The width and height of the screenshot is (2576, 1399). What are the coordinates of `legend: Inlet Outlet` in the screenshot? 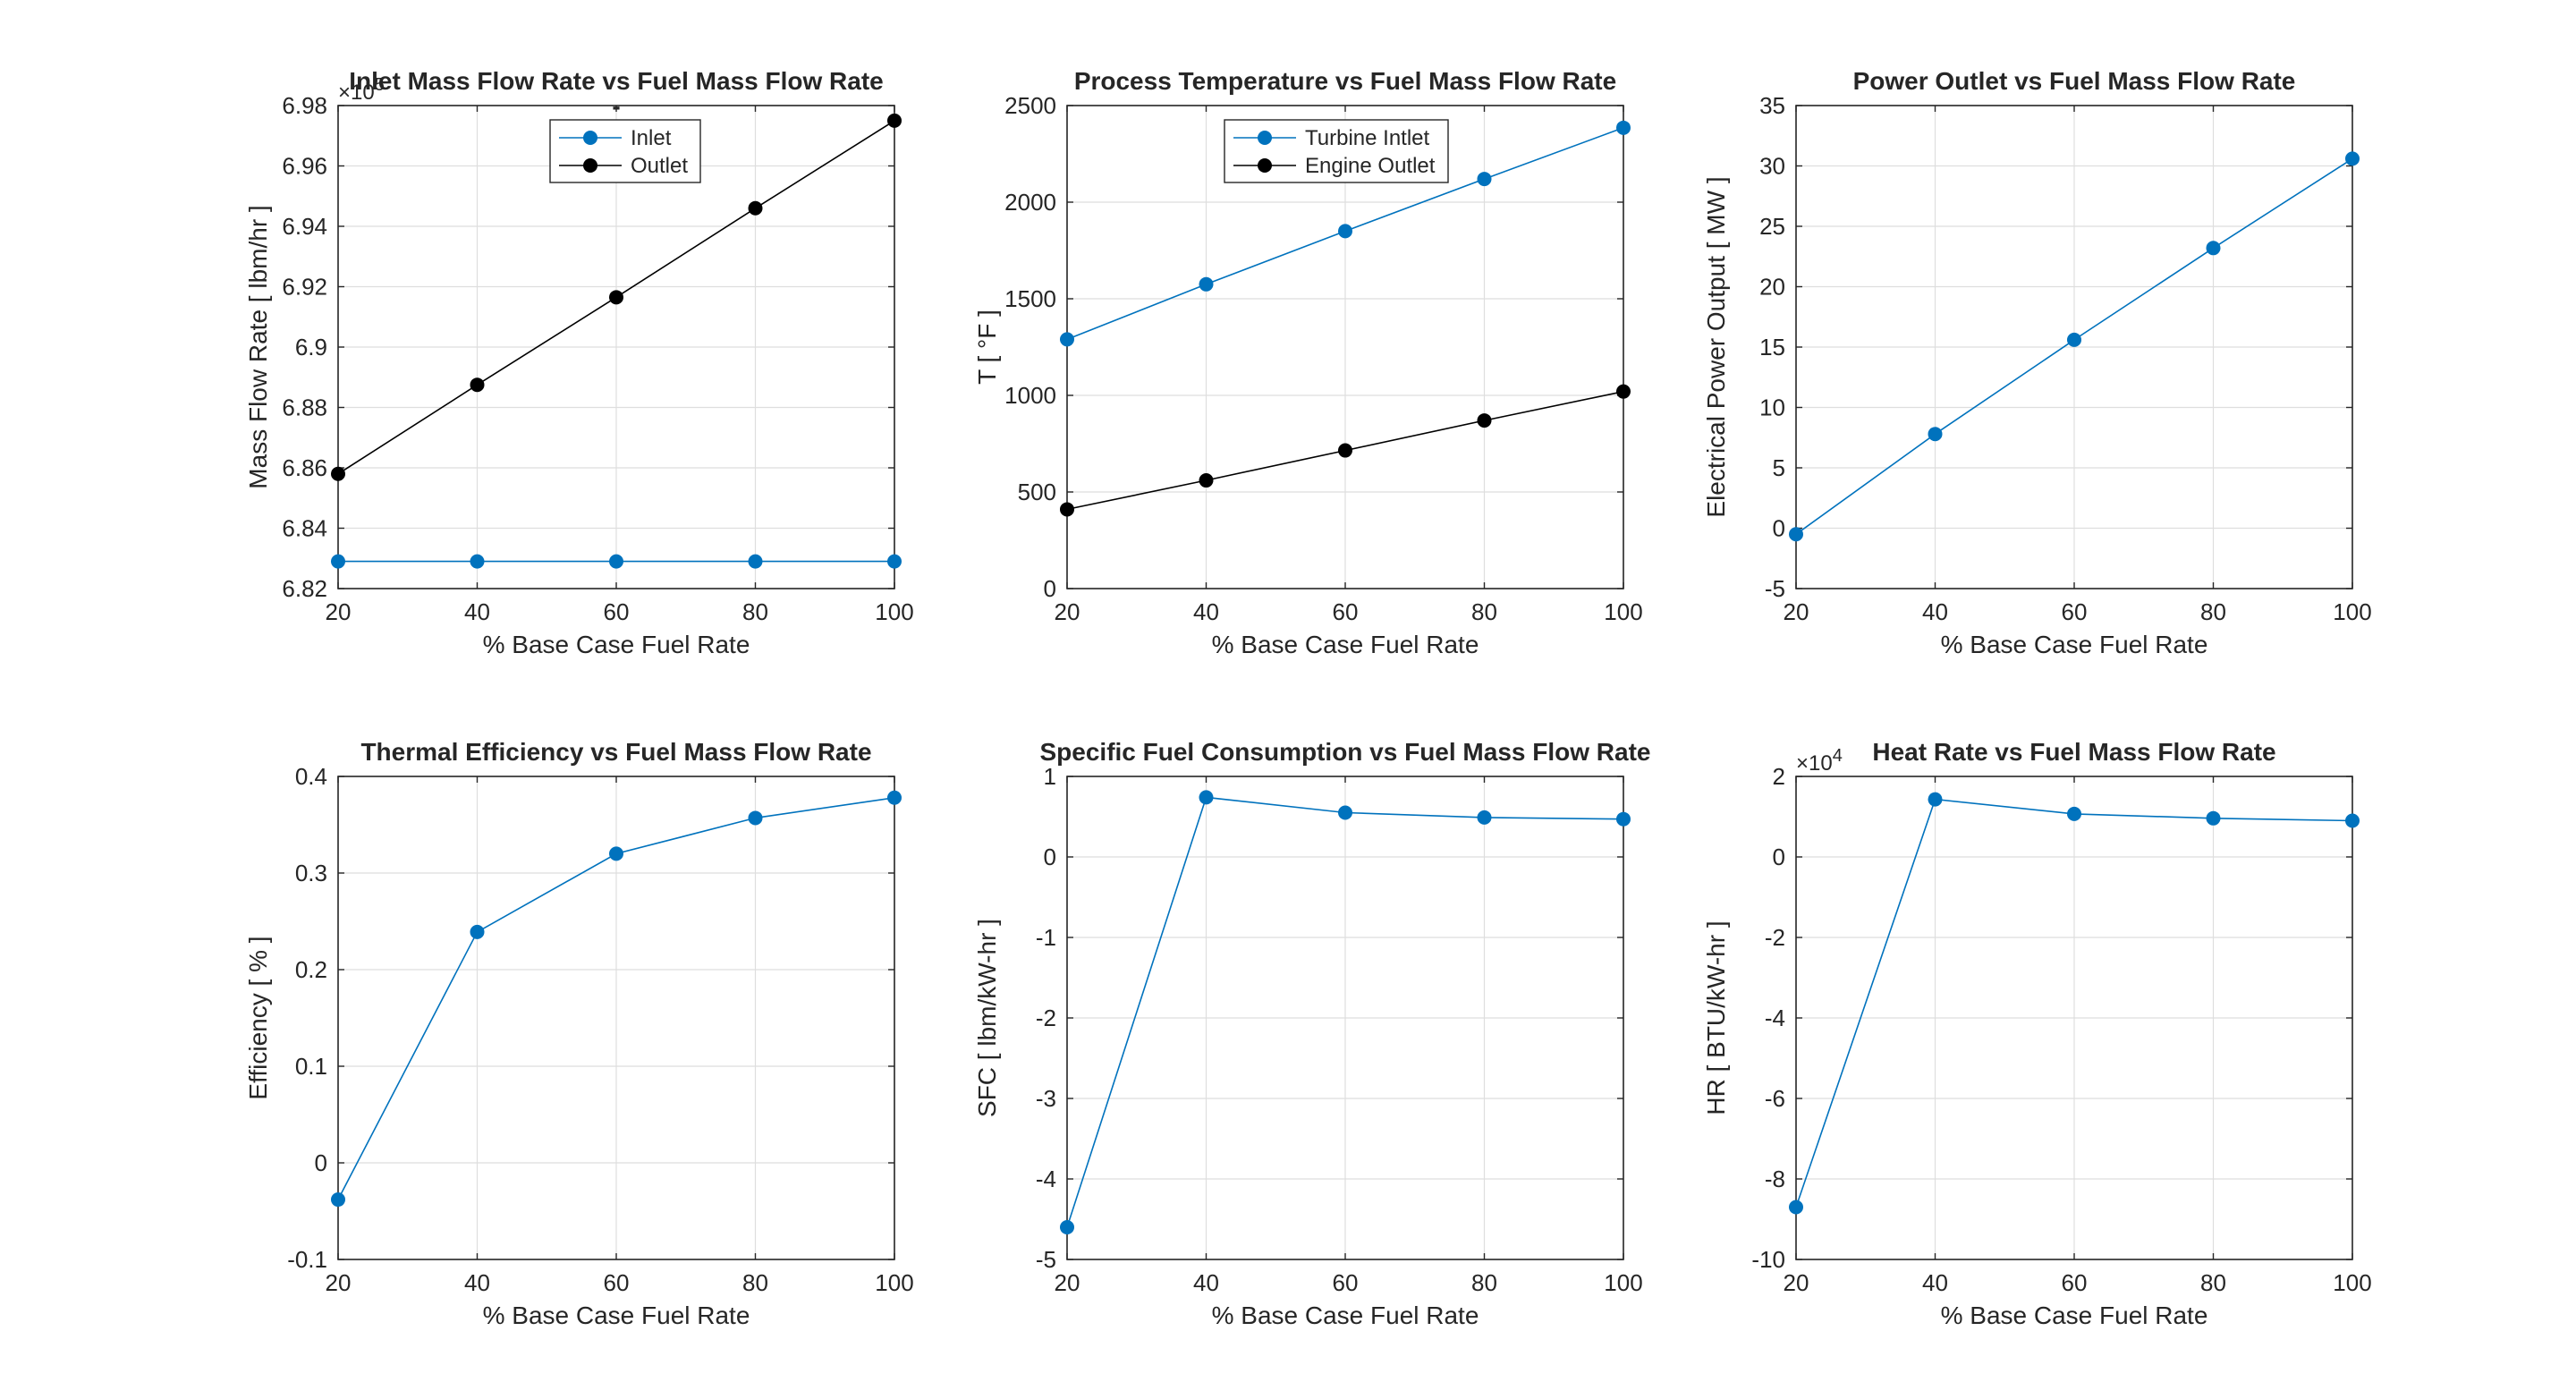 It's located at (625, 151).